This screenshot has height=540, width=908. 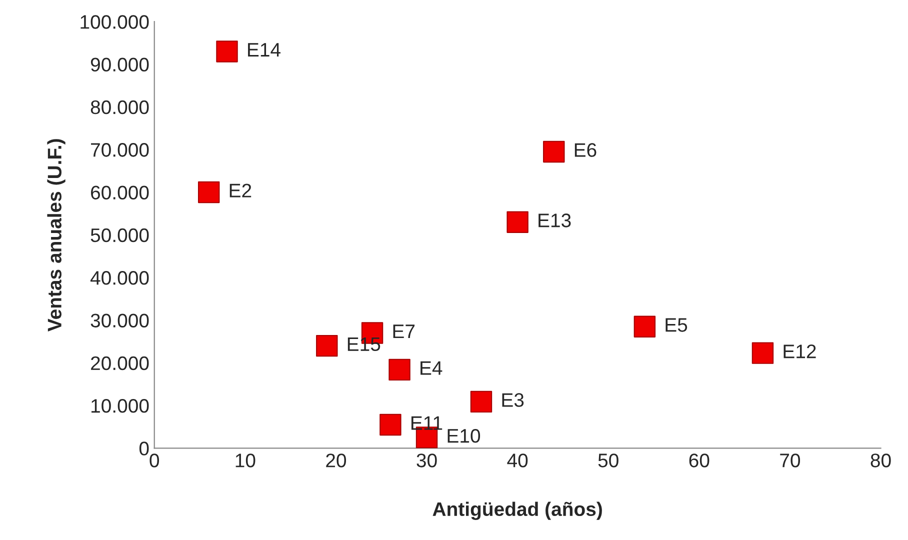 I want to click on y-tick-label: 70.000, so click(x=120, y=150).